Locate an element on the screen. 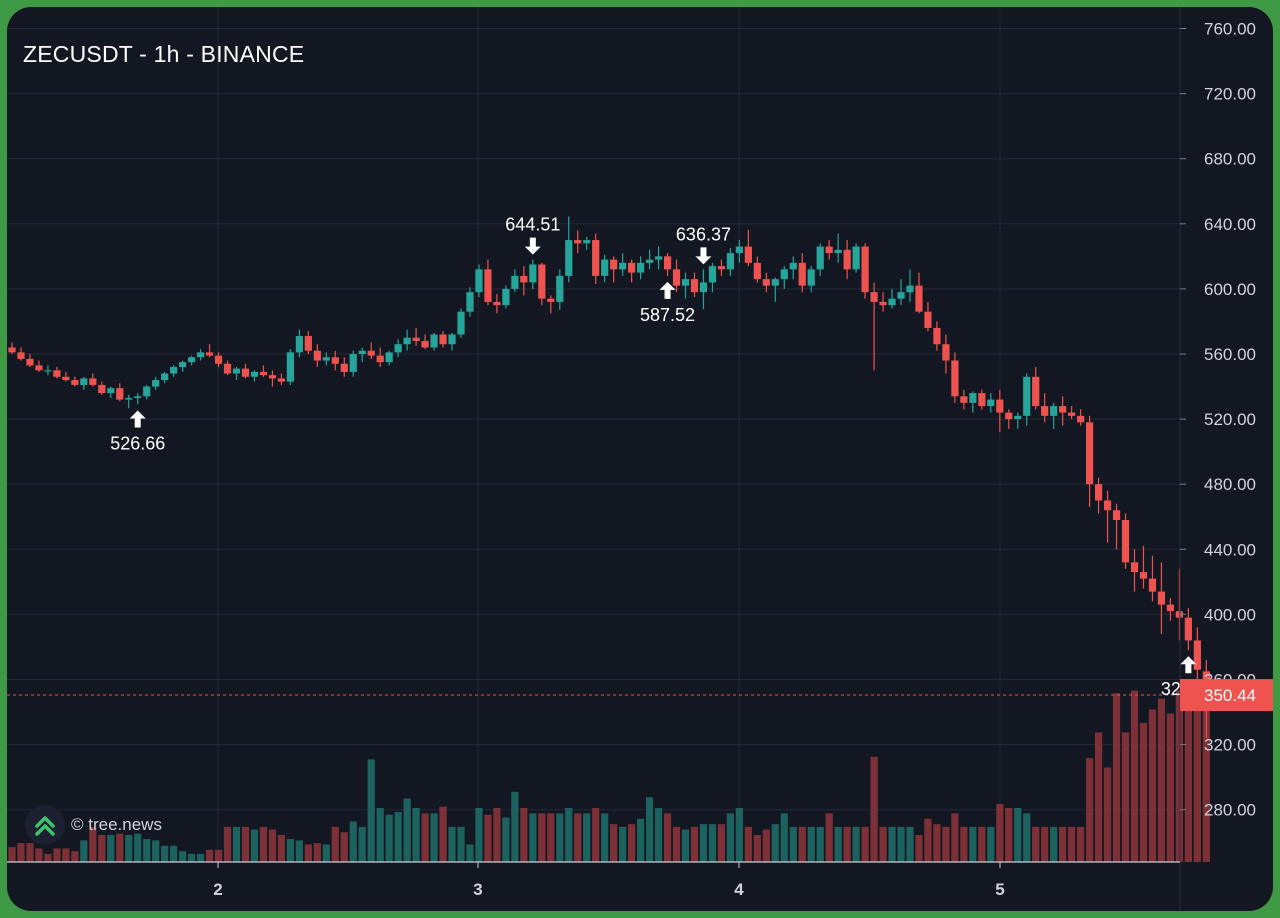 This screenshot has height=918, width=1280. price-tick-label: 320.00 is located at coordinates (1230, 745).